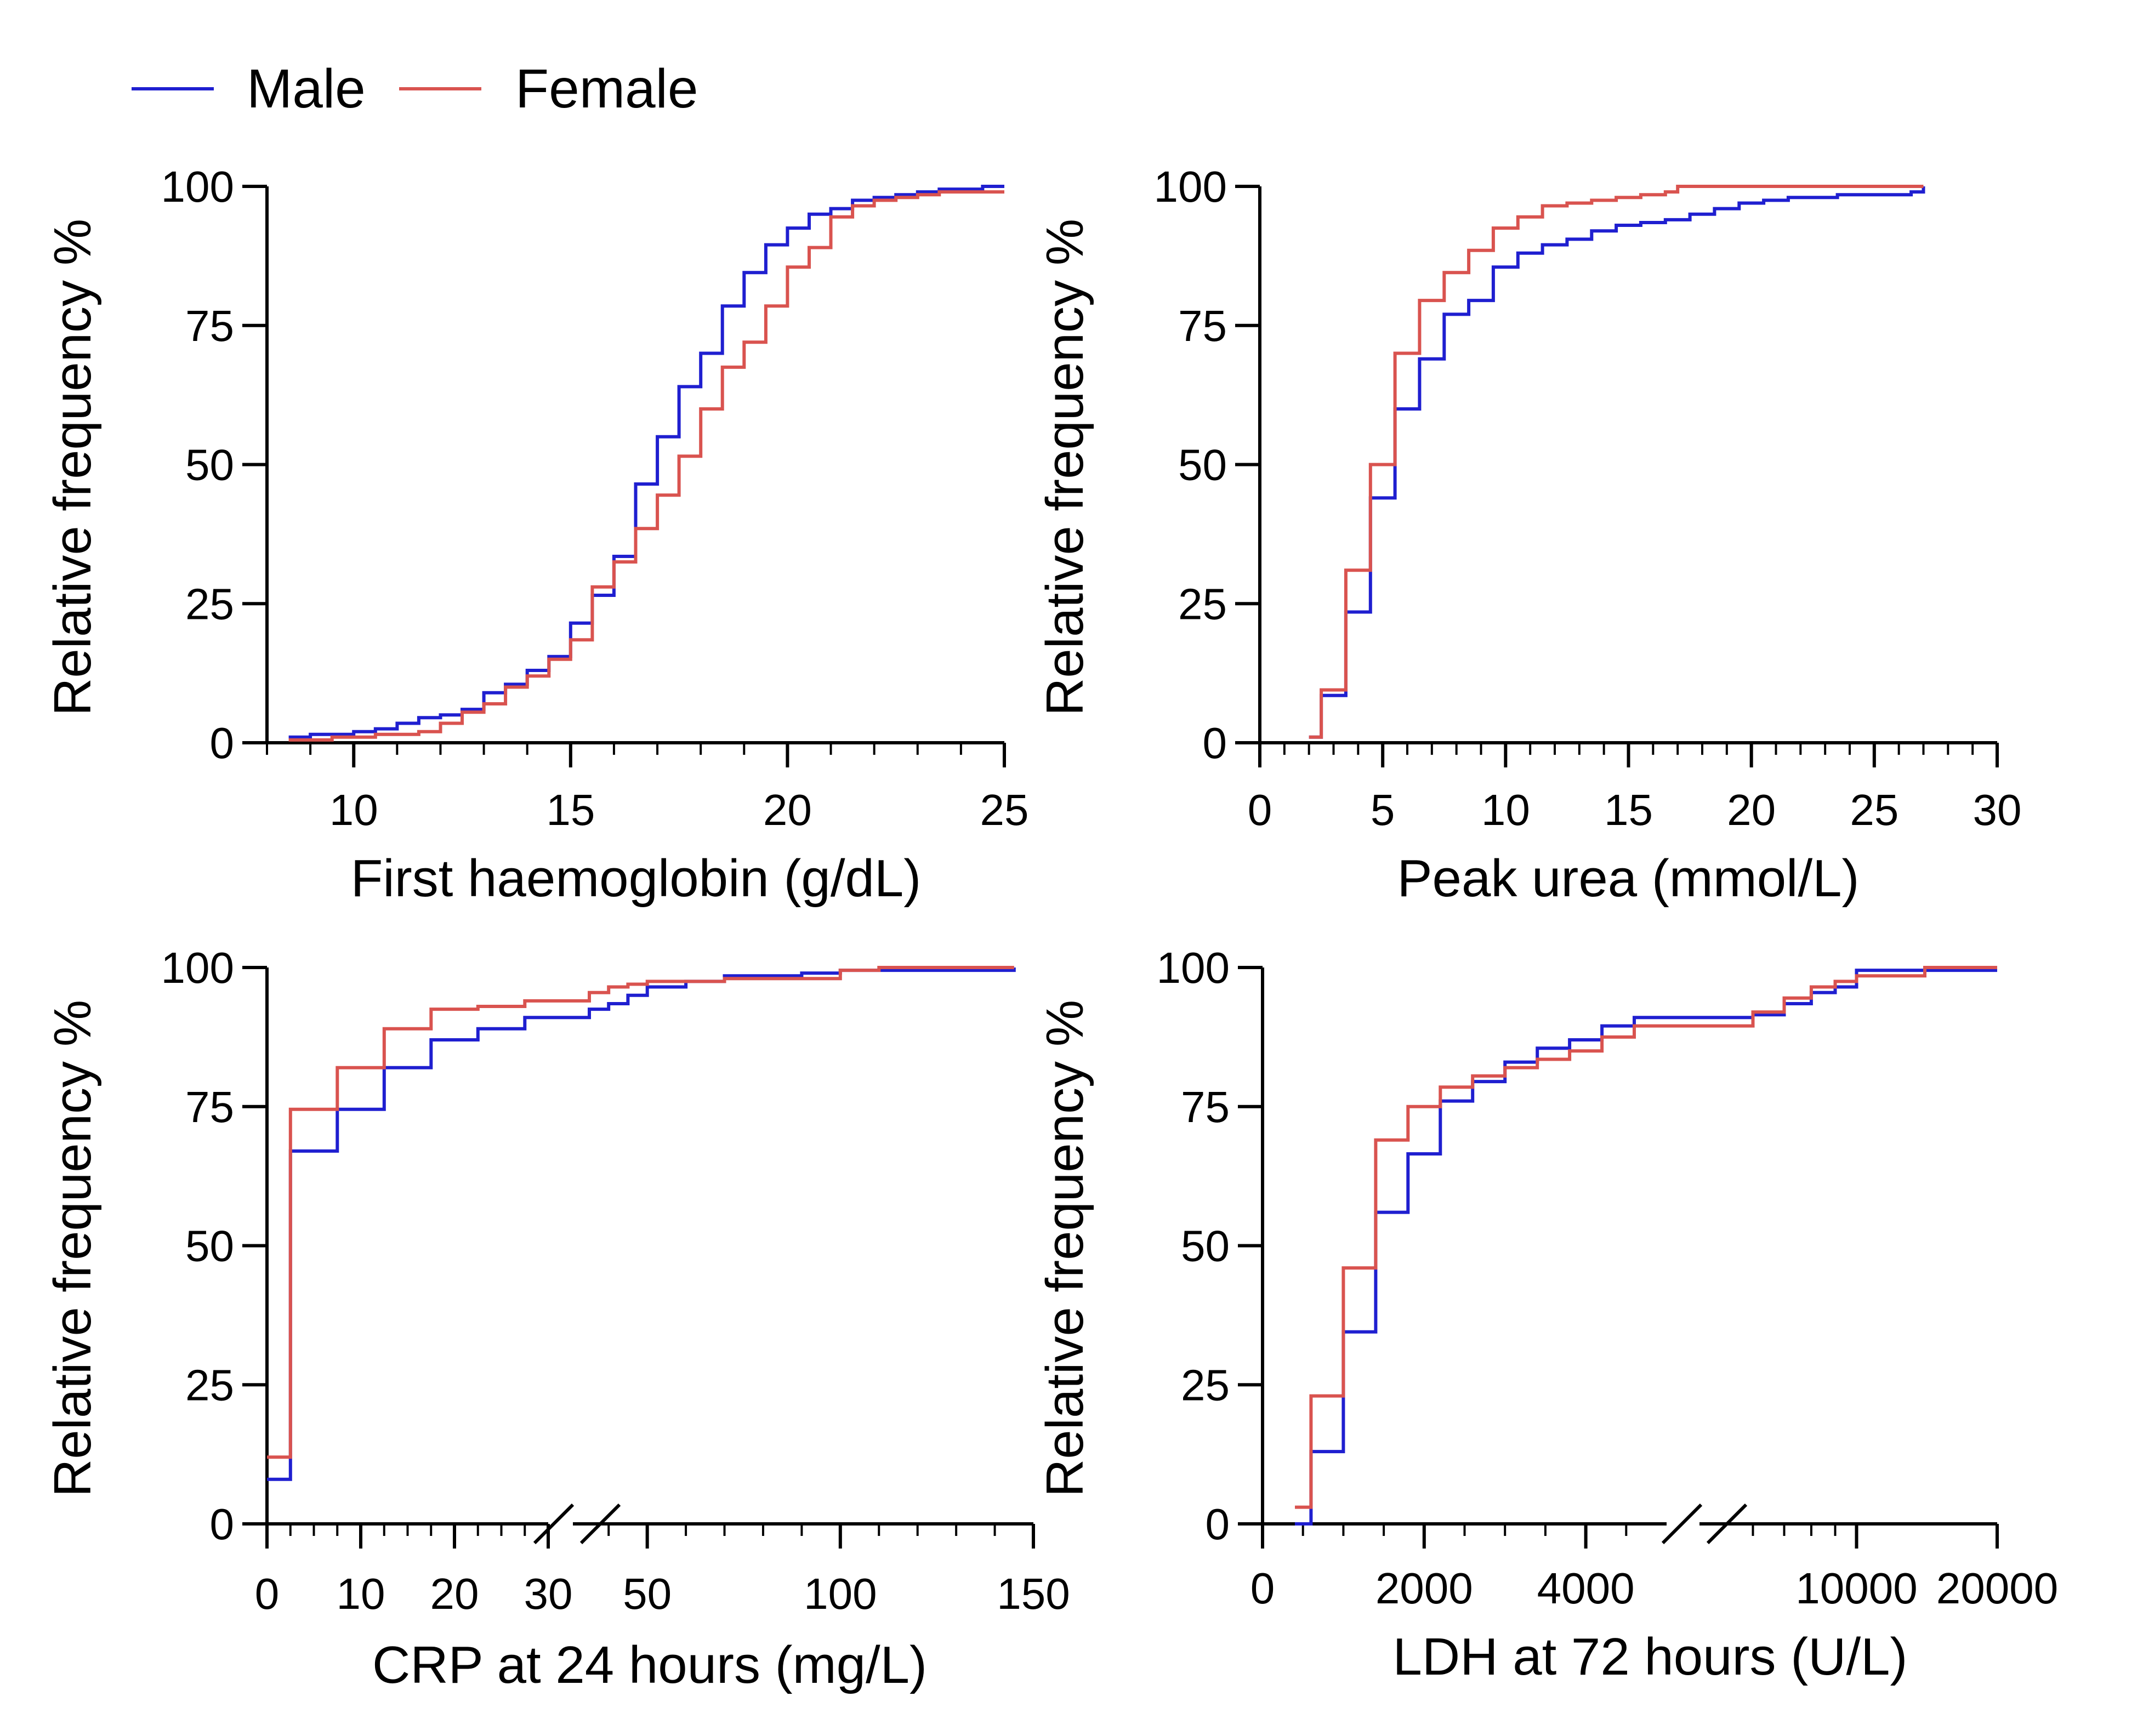  I want to click on x-tick-label: 50, so click(647, 1593).